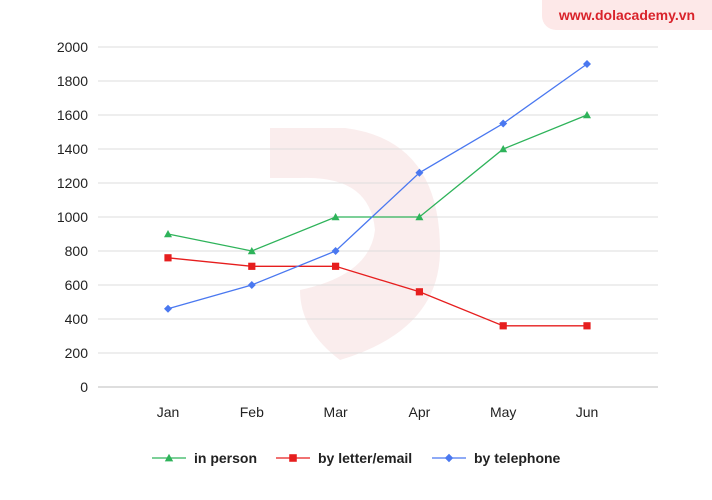 The image size is (712, 500). What do you see at coordinates (225, 458) in the screenshot?
I see `legend-label: in person` at bounding box center [225, 458].